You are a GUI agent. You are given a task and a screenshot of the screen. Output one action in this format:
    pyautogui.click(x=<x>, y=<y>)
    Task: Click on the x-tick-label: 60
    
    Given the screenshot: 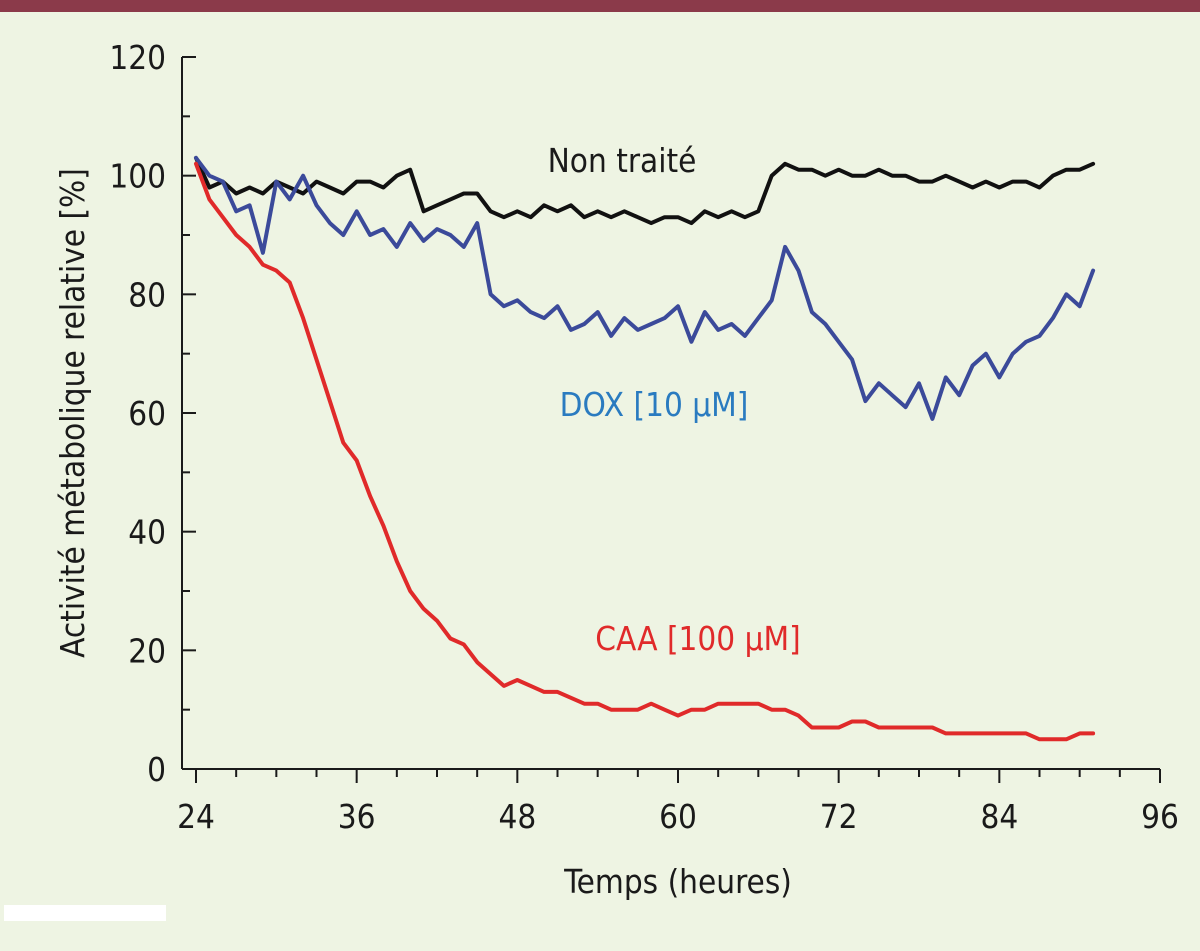 What is the action you would take?
    pyautogui.click(x=678, y=816)
    